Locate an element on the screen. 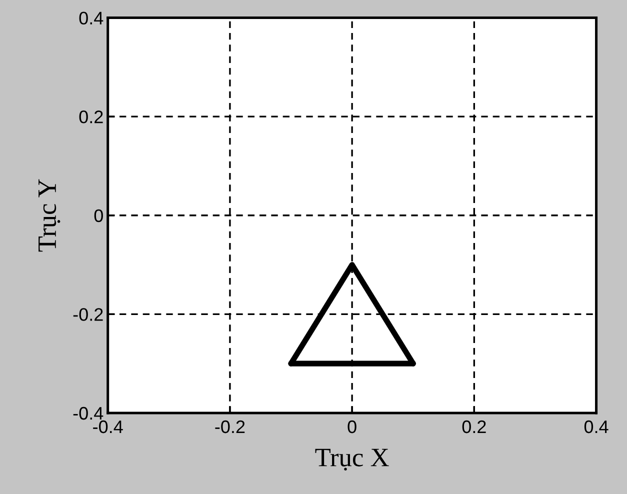 The image size is (627, 494). x-tick-label: -0.2 is located at coordinates (230, 427).